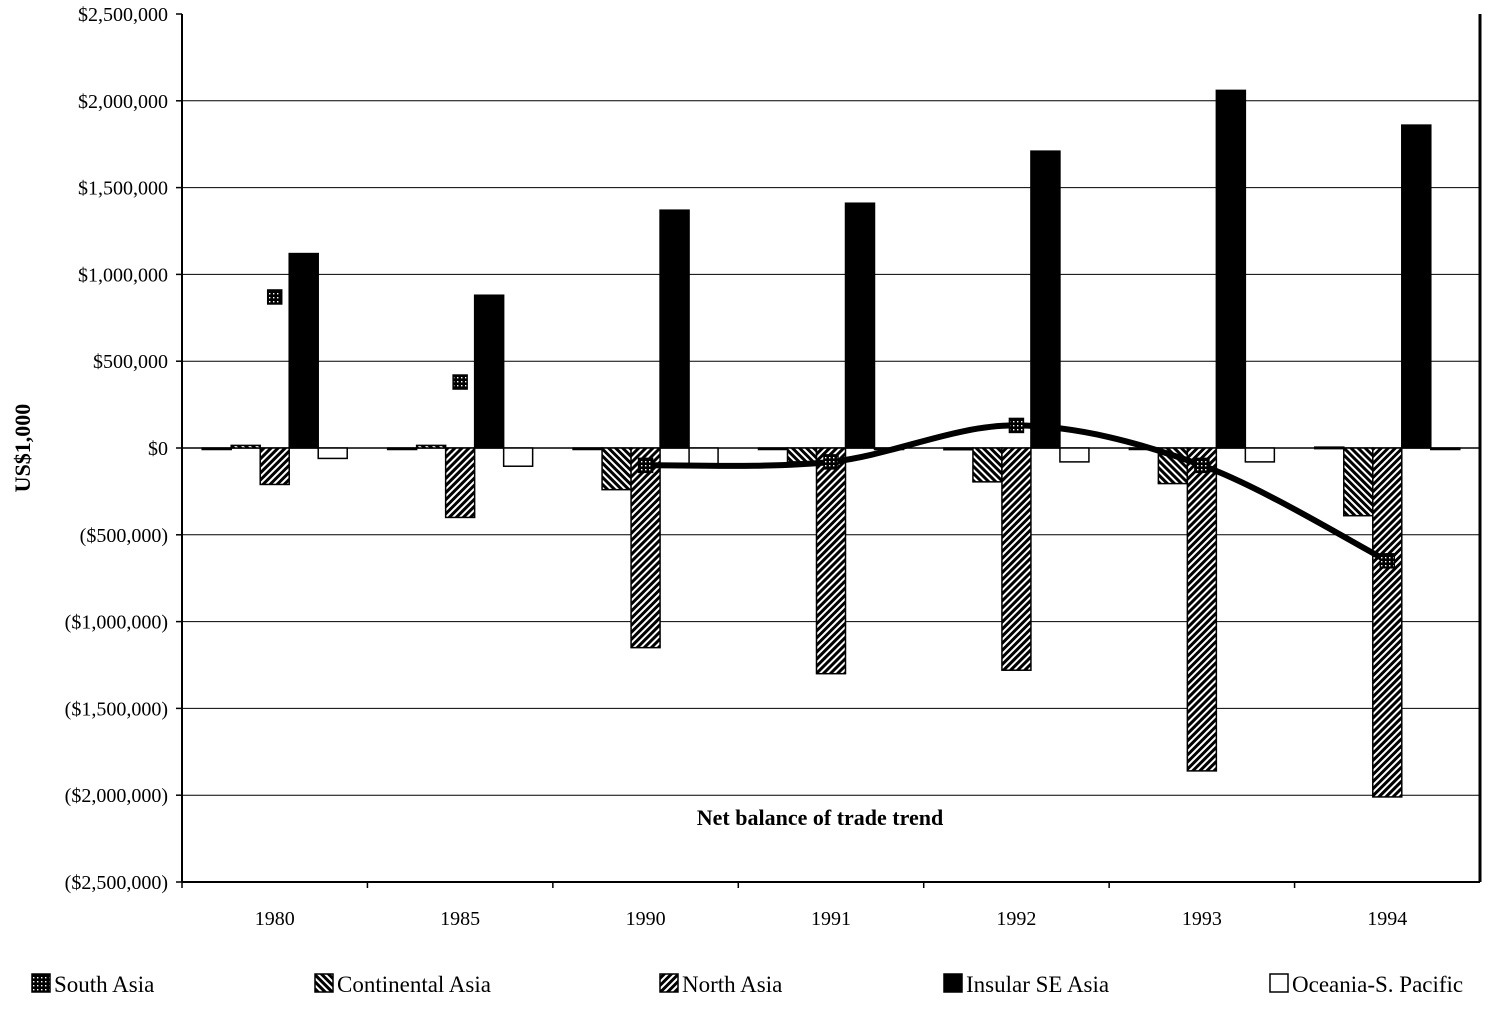 The height and width of the screenshot is (1011, 1500). What do you see at coordinates (1260, 455) in the screenshot?
I see `bar-oceania-s-pacific-1993` at bounding box center [1260, 455].